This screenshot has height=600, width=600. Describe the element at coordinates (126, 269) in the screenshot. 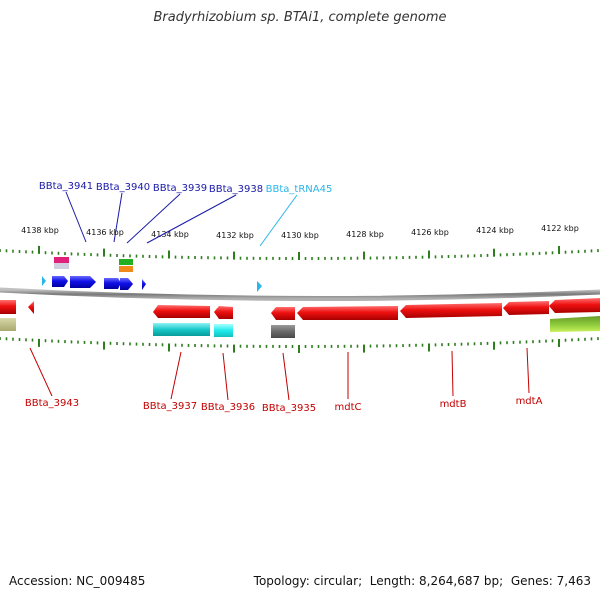

I see `feature-box-orange` at that location.